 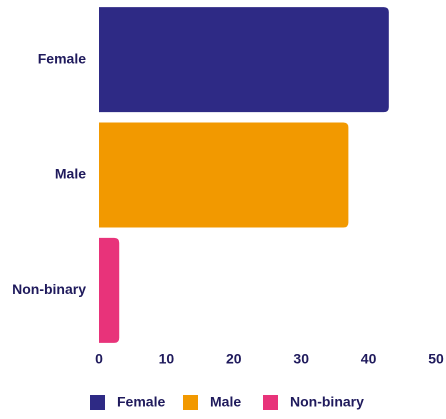 I want to click on x-tick-label: 50, so click(x=436, y=359).